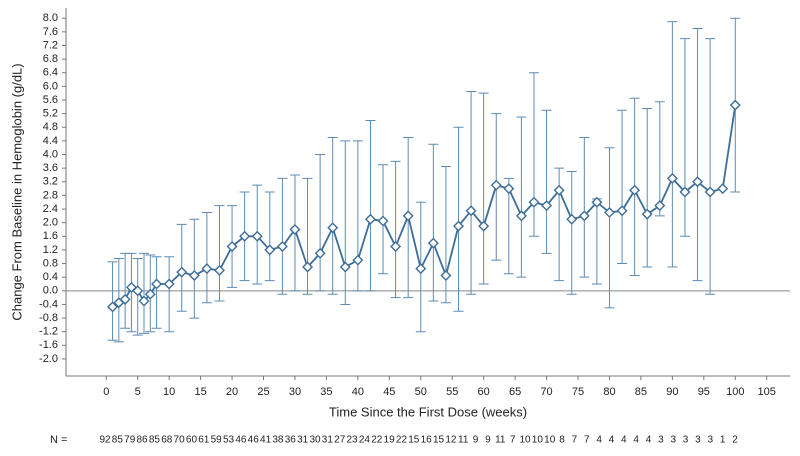  I want to click on x-tick-label: 95, so click(704, 392).